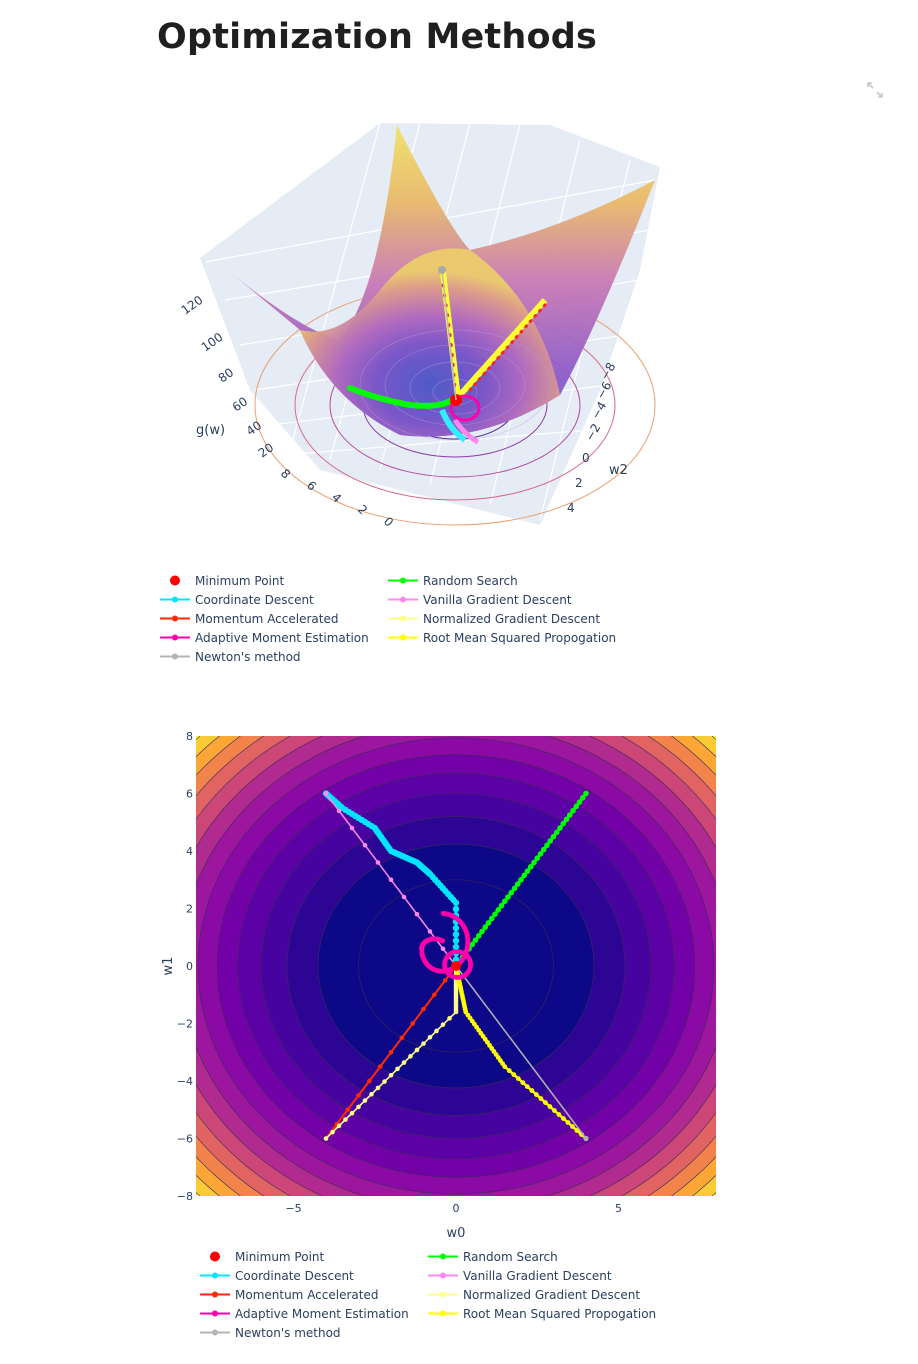 The width and height of the screenshot is (918, 1364). What do you see at coordinates (254, 599) in the screenshot?
I see `legend-label: Coordinate Descent` at bounding box center [254, 599].